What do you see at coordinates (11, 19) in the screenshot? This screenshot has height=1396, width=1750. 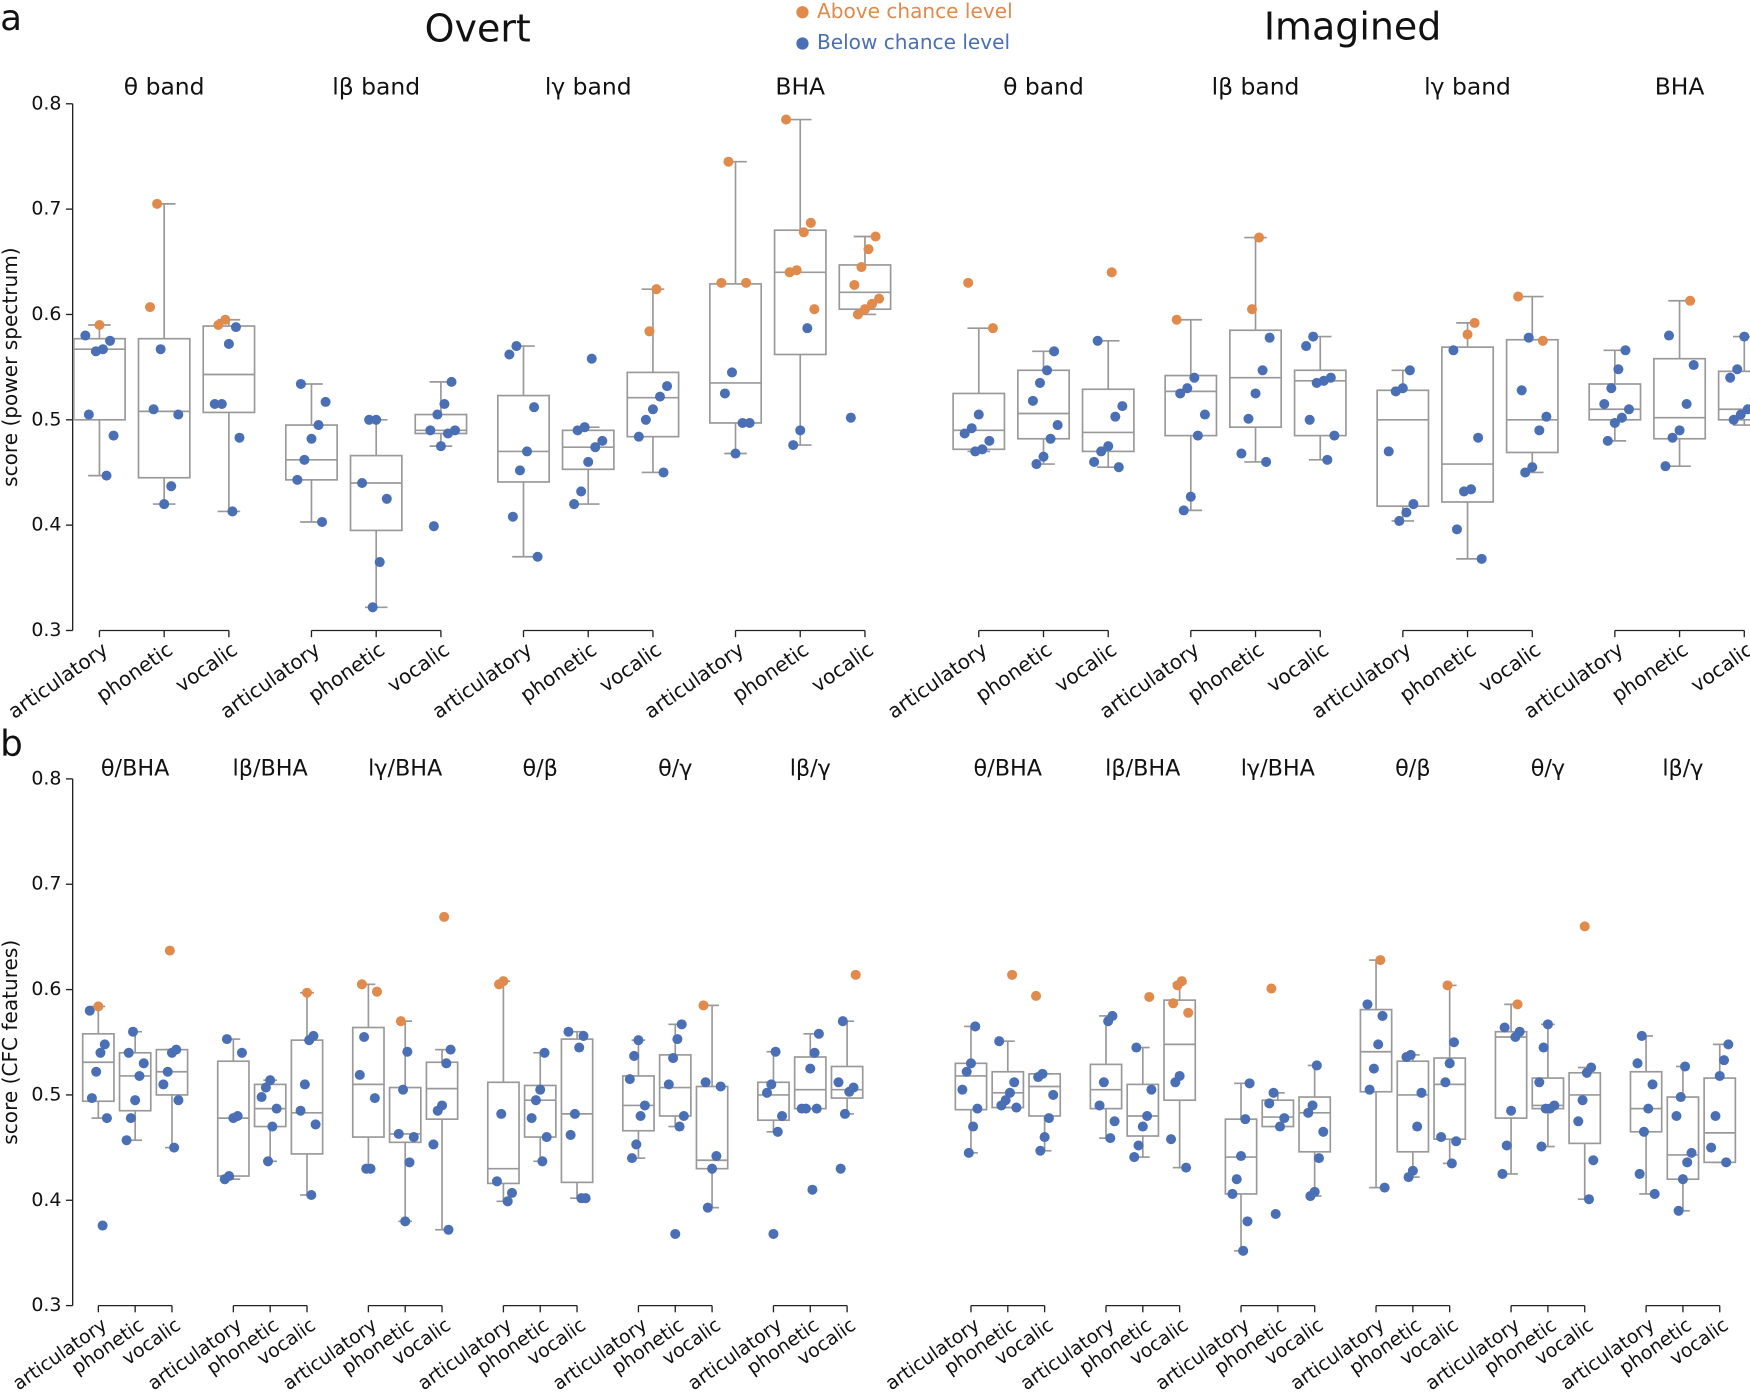 I see `panel-label: a` at bounding box center [11, 19].